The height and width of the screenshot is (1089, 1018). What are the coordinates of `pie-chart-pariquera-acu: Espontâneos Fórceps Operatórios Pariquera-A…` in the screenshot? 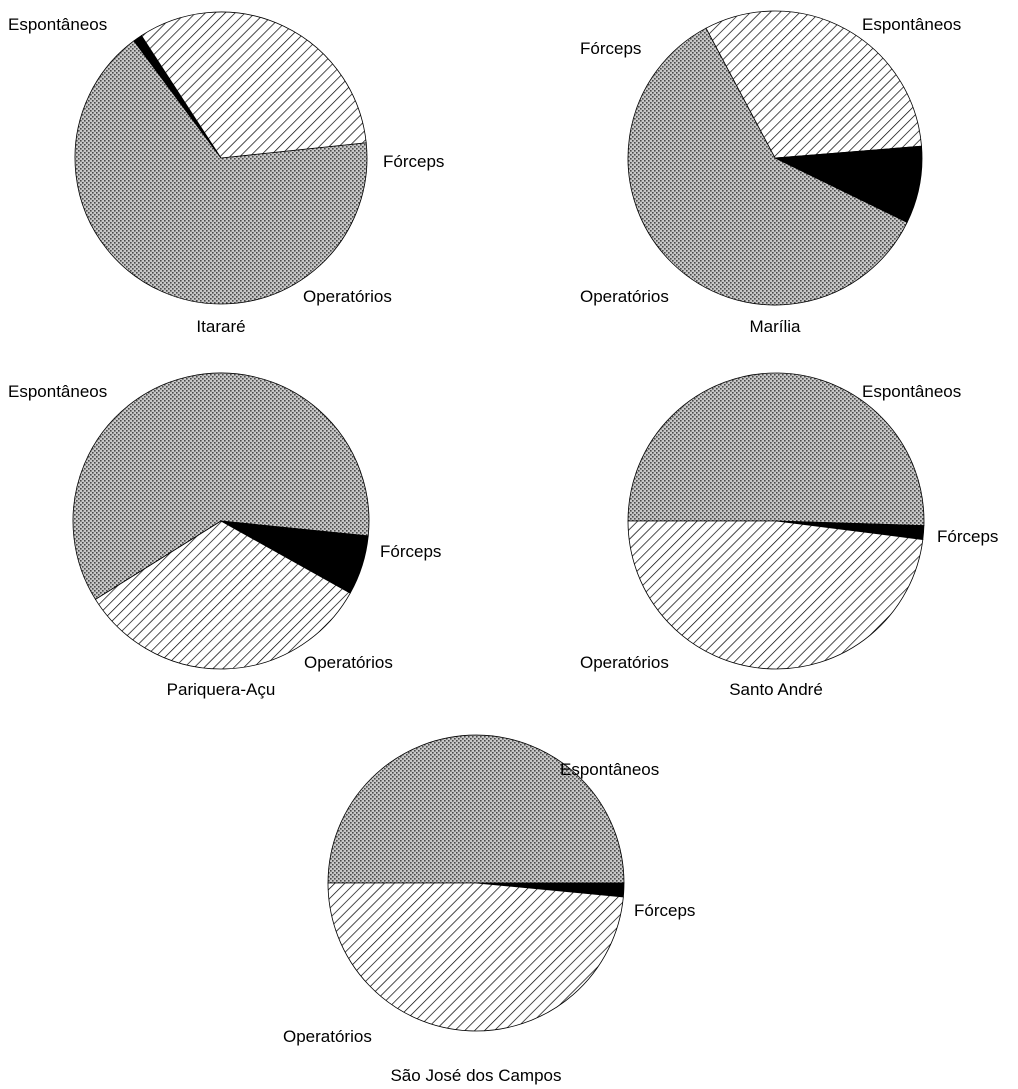 It's located at (224, 535).